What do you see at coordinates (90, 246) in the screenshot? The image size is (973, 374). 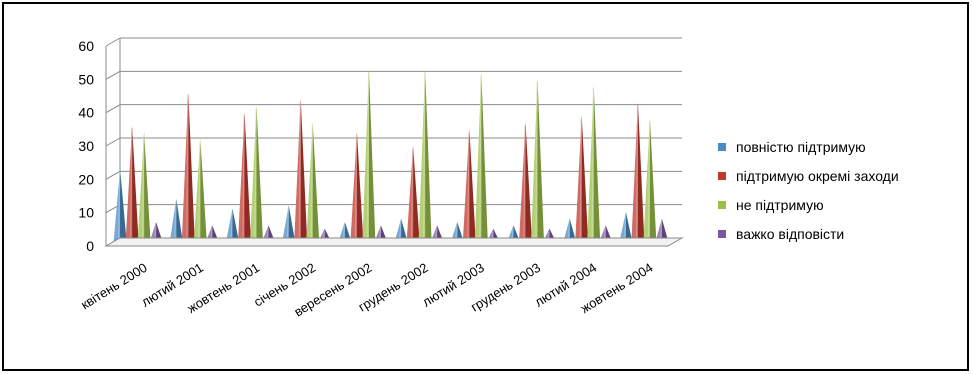 I see `y-tick-label: 0` at bounding box center [90, 246].